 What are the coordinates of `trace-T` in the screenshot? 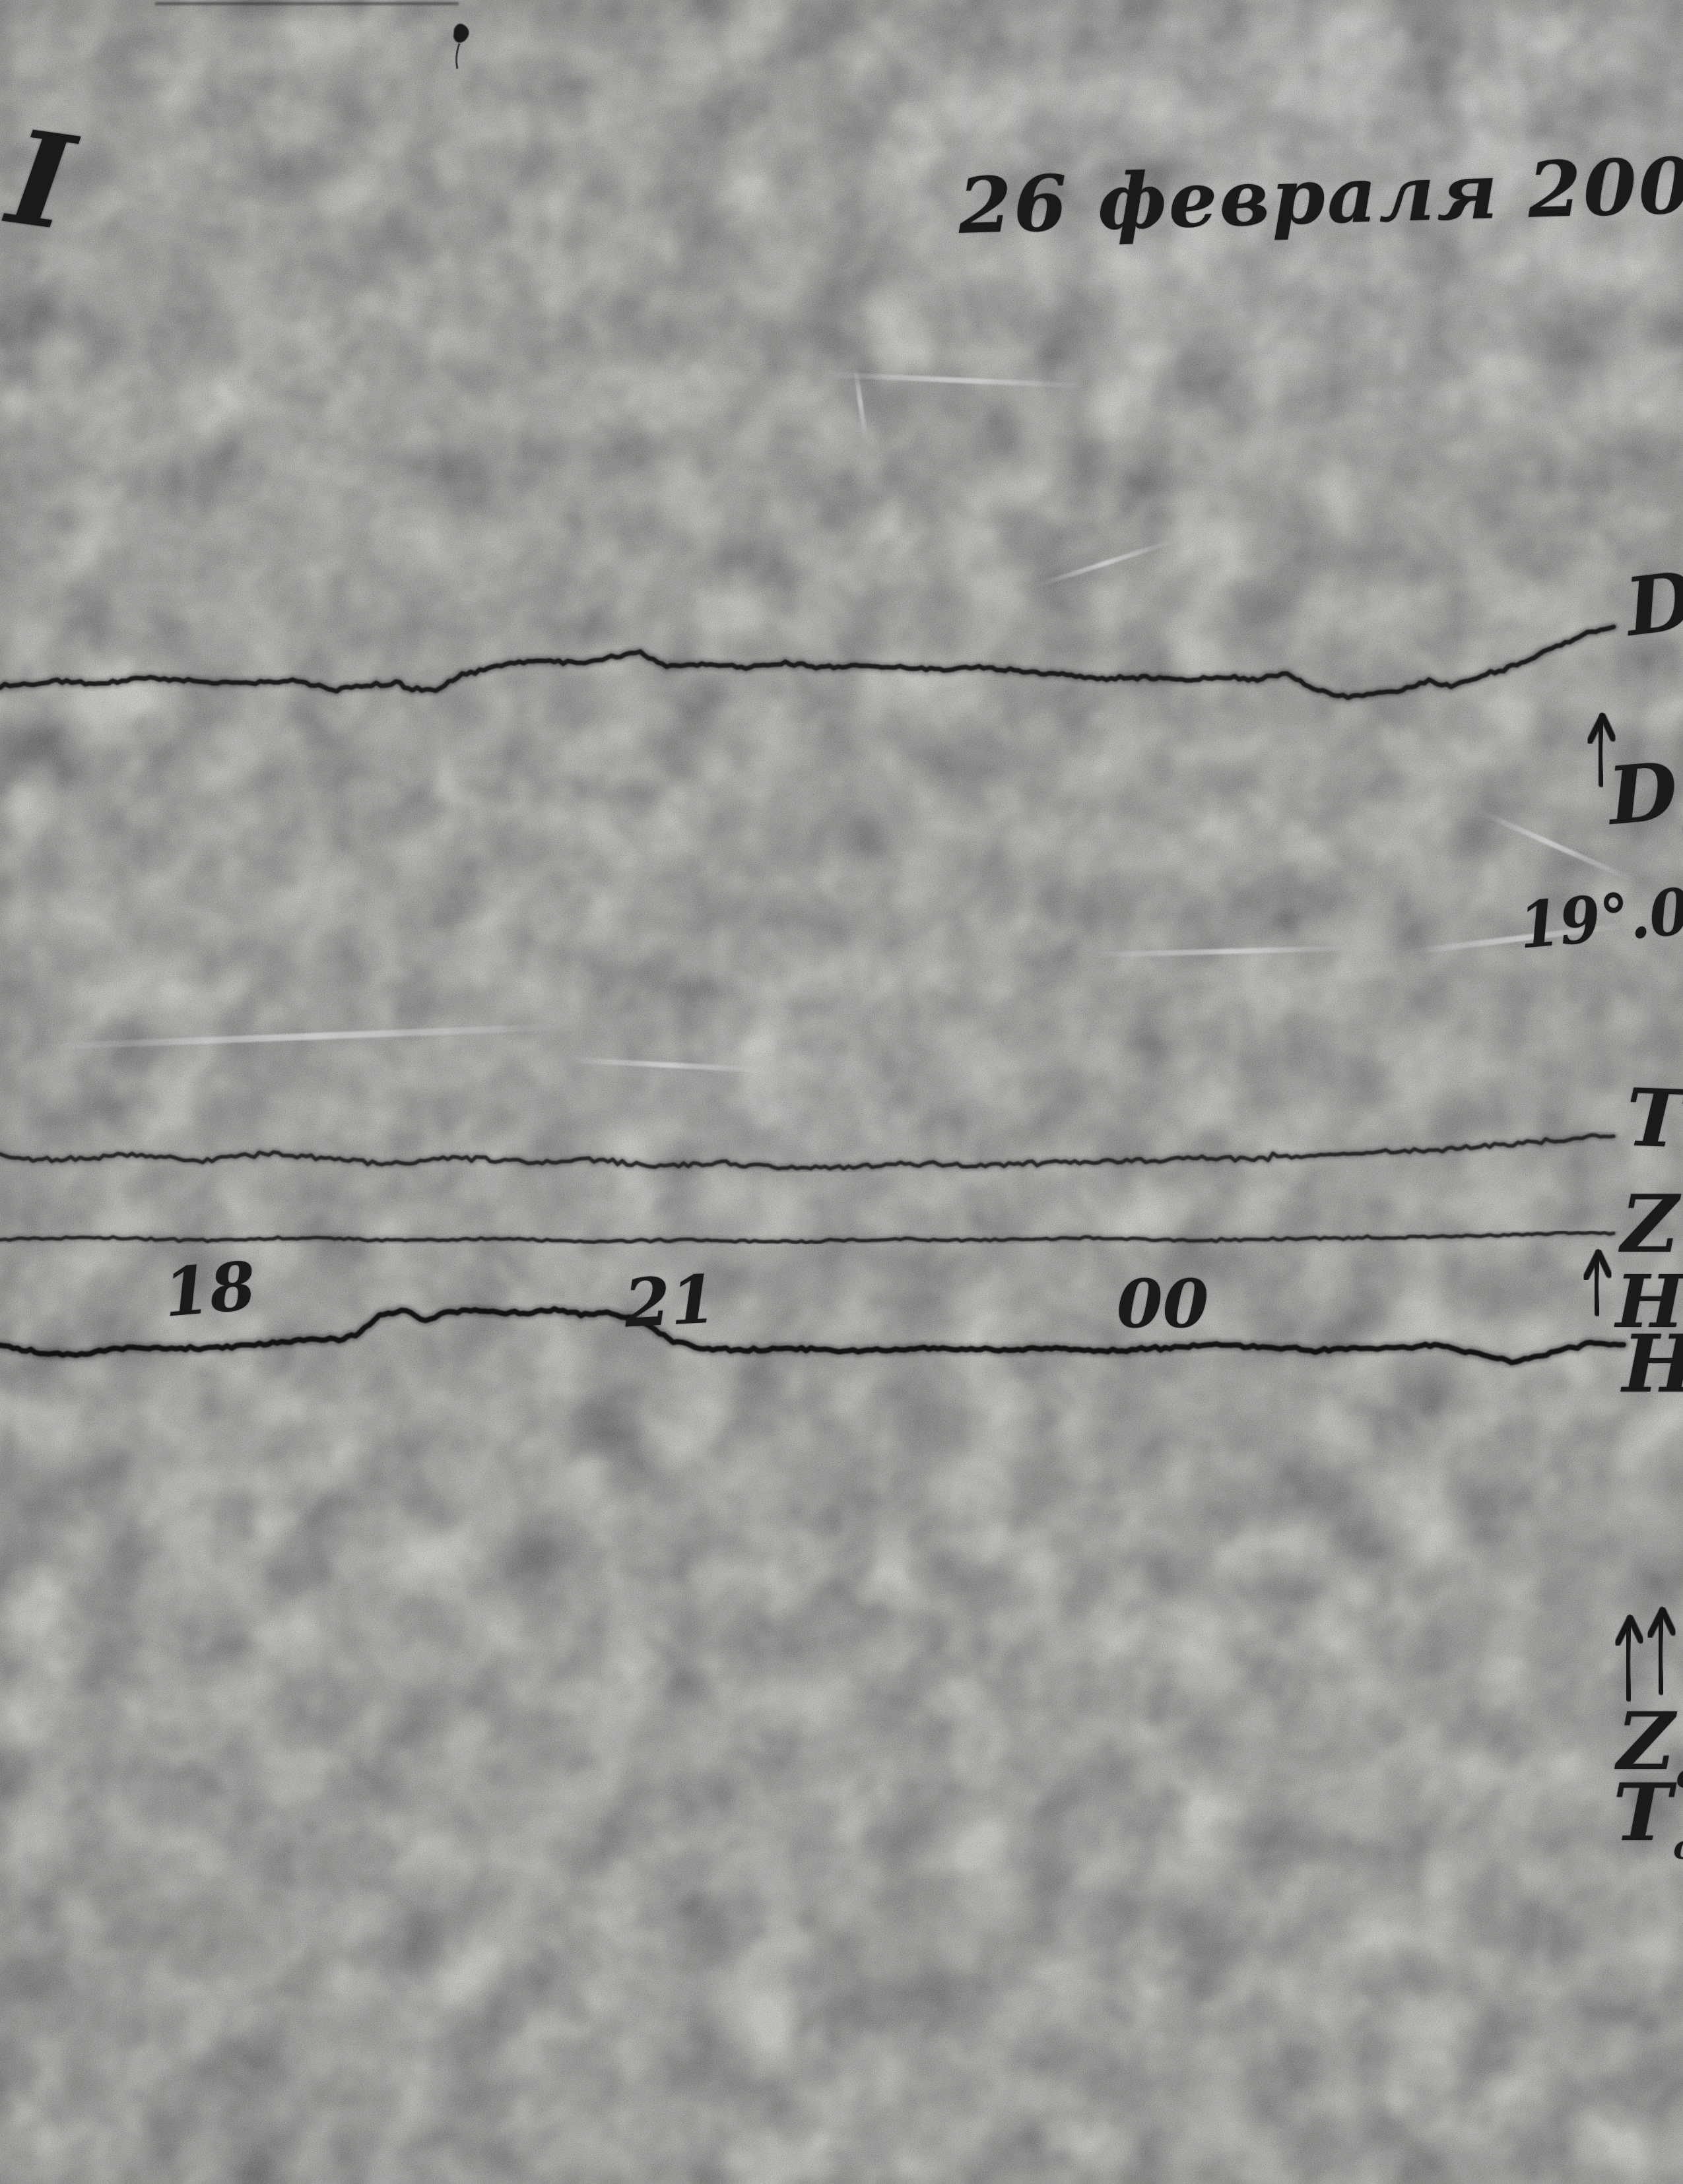 It's located at (808, 1152).